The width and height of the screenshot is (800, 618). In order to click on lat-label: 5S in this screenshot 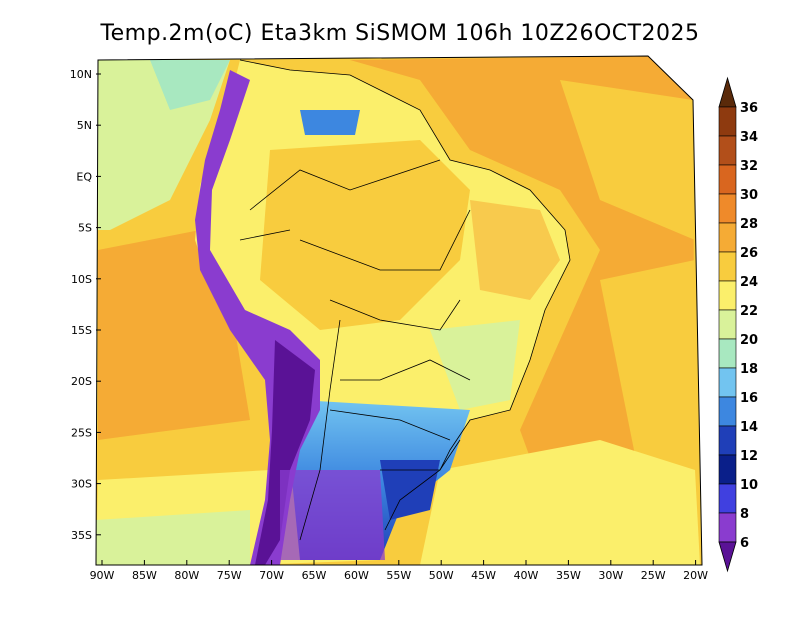, I will do `click(85, 228)`.